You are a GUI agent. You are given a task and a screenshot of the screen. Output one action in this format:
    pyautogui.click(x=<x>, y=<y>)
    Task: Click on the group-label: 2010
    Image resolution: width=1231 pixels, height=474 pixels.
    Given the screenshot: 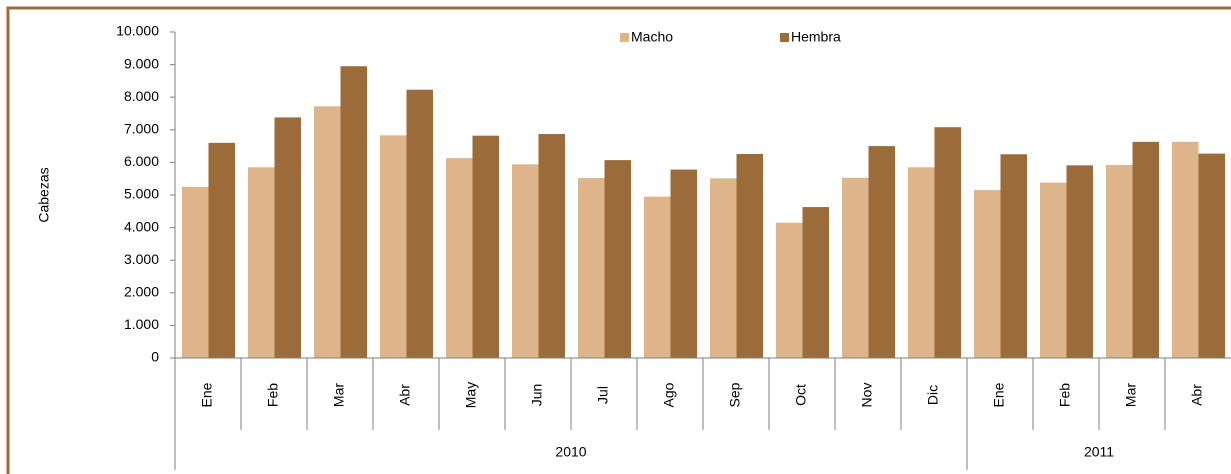 What is the action you would take?
    pyautogui.click(x=570, y=452)
    